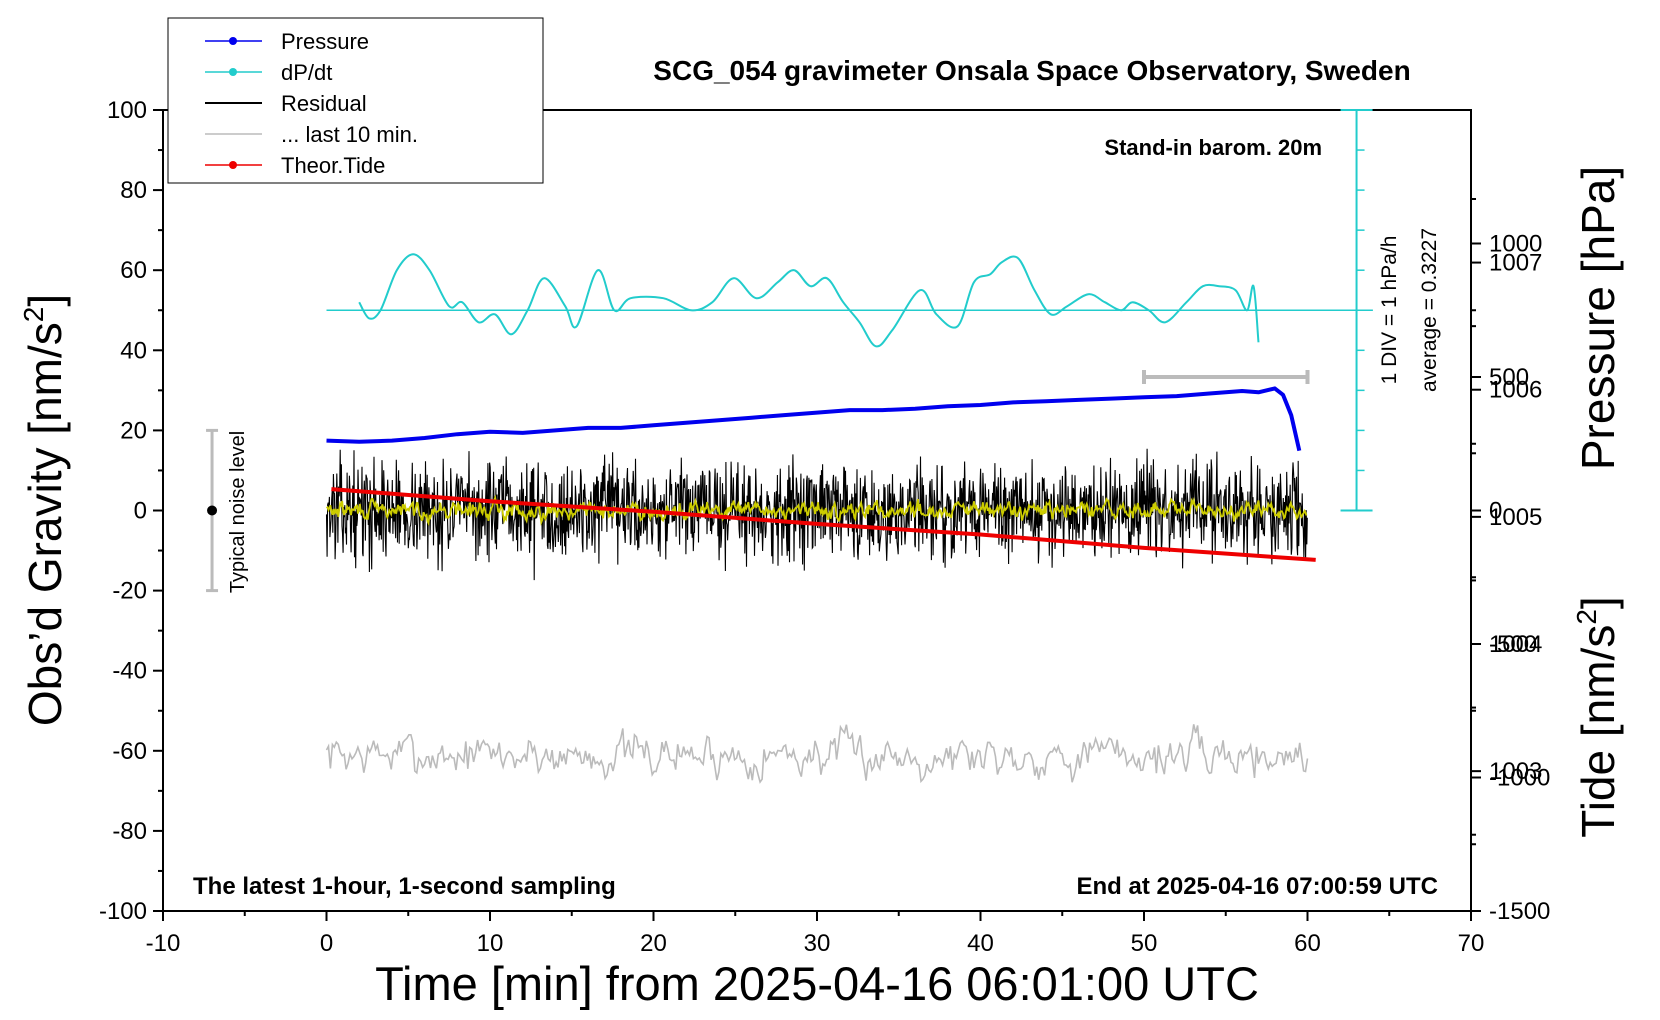 The height and width of the screenshot is (1020, 1660). I want to click on pressure-axis-label: Pressure [hPa], so click(1598, 318).